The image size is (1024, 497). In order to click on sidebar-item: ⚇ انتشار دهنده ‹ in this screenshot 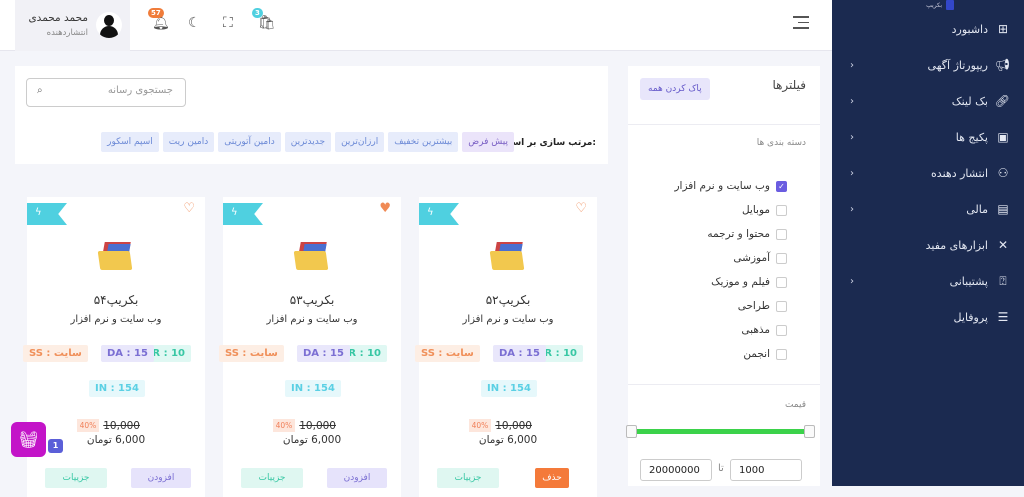, I will do `click(928, 173)`.